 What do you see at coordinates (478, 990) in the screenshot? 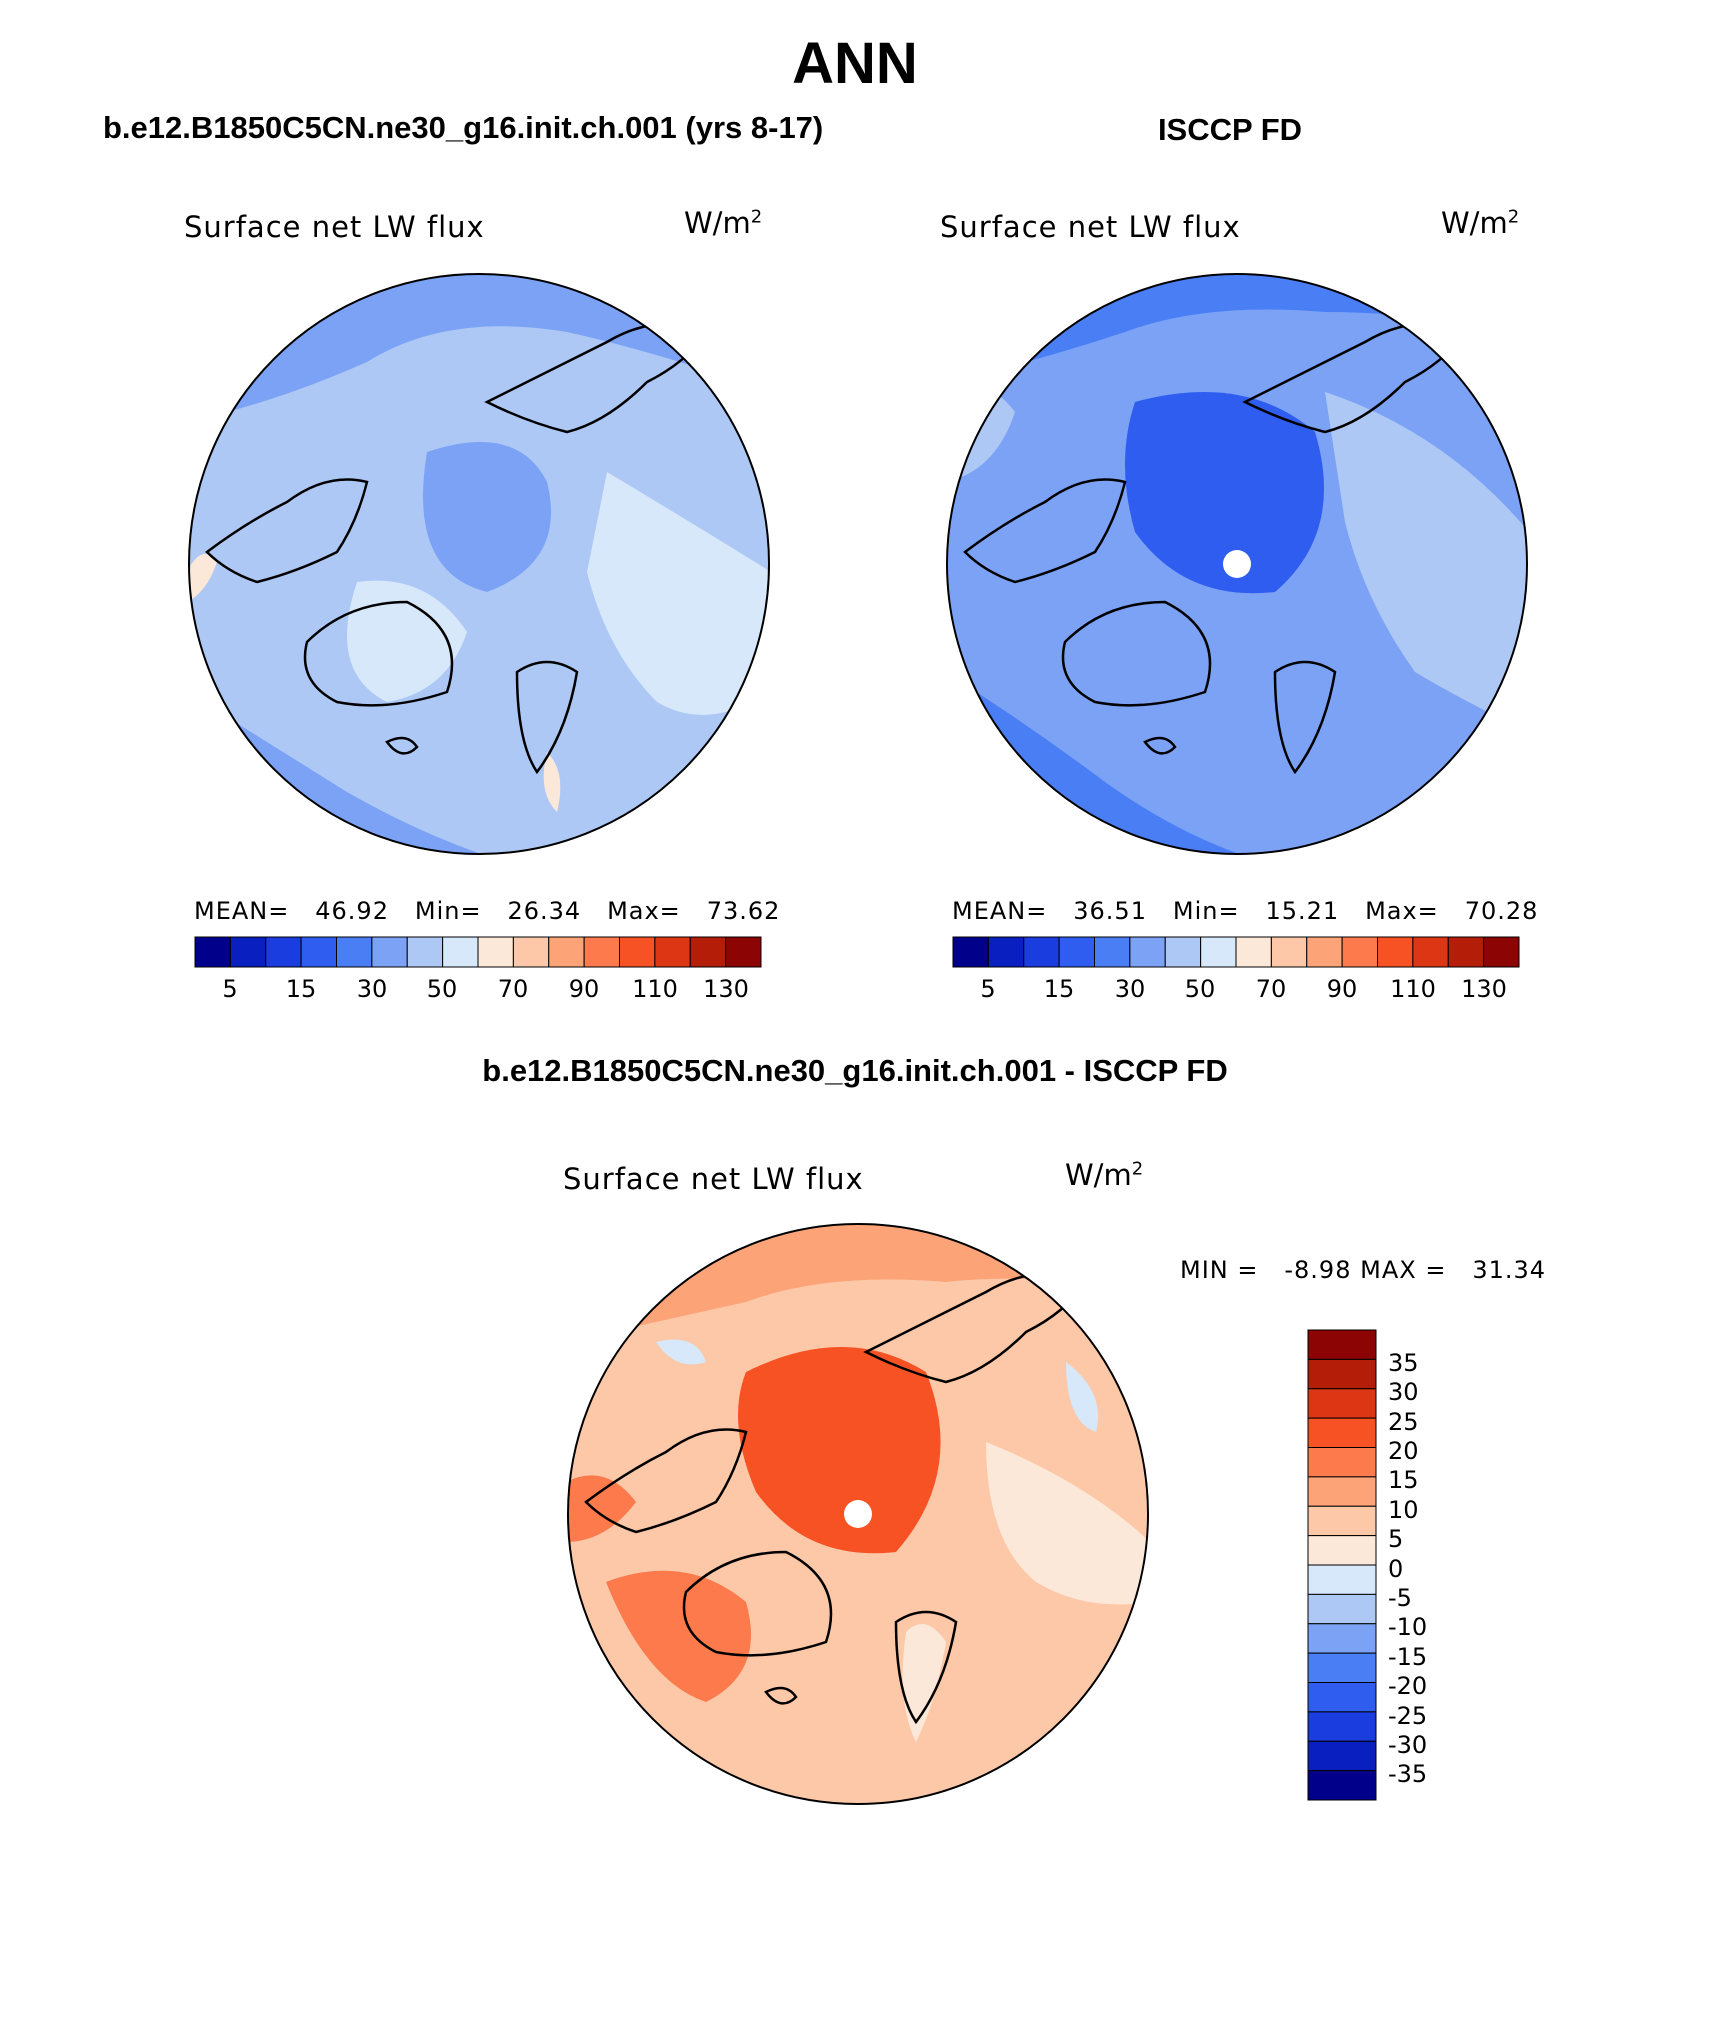
I see `model-colorbar-labels: 5 15 30 50 70 90 110 130` at bounding box center [478, 990].